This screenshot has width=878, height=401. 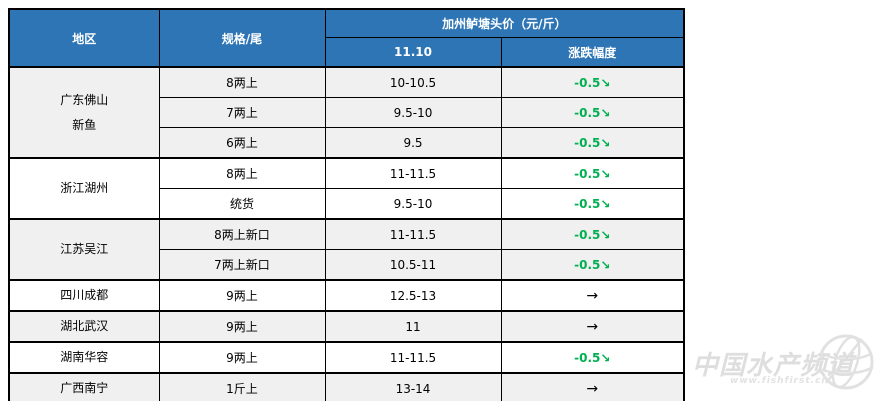 I want to click on price-cell: 9.5, so click(x=413, y=143).